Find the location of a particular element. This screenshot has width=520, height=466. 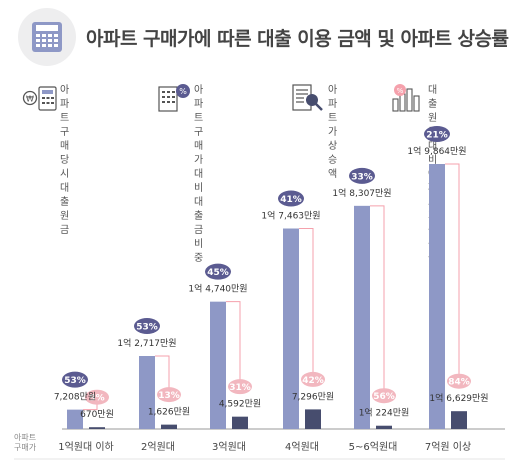

loan-share-label: 33% is located at coordinates (362, 177).